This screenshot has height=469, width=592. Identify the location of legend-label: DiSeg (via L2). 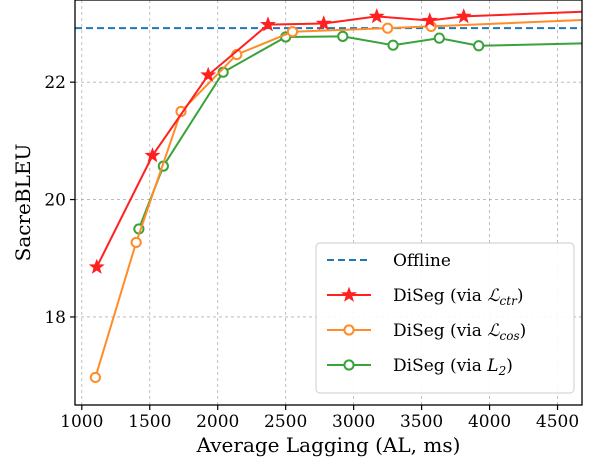
(453, 367).